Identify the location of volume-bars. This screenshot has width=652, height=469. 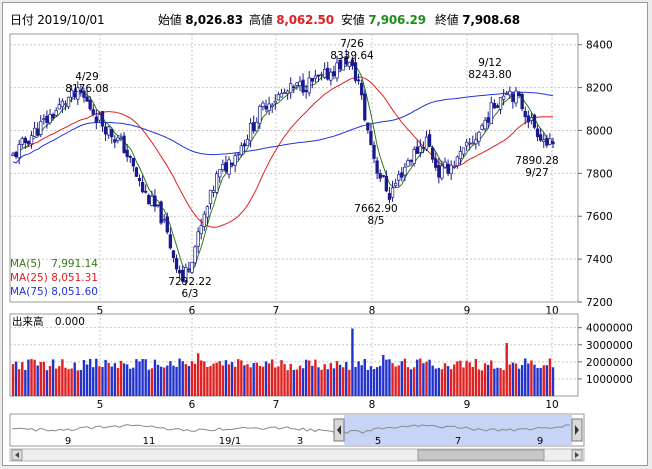
(283, 362).